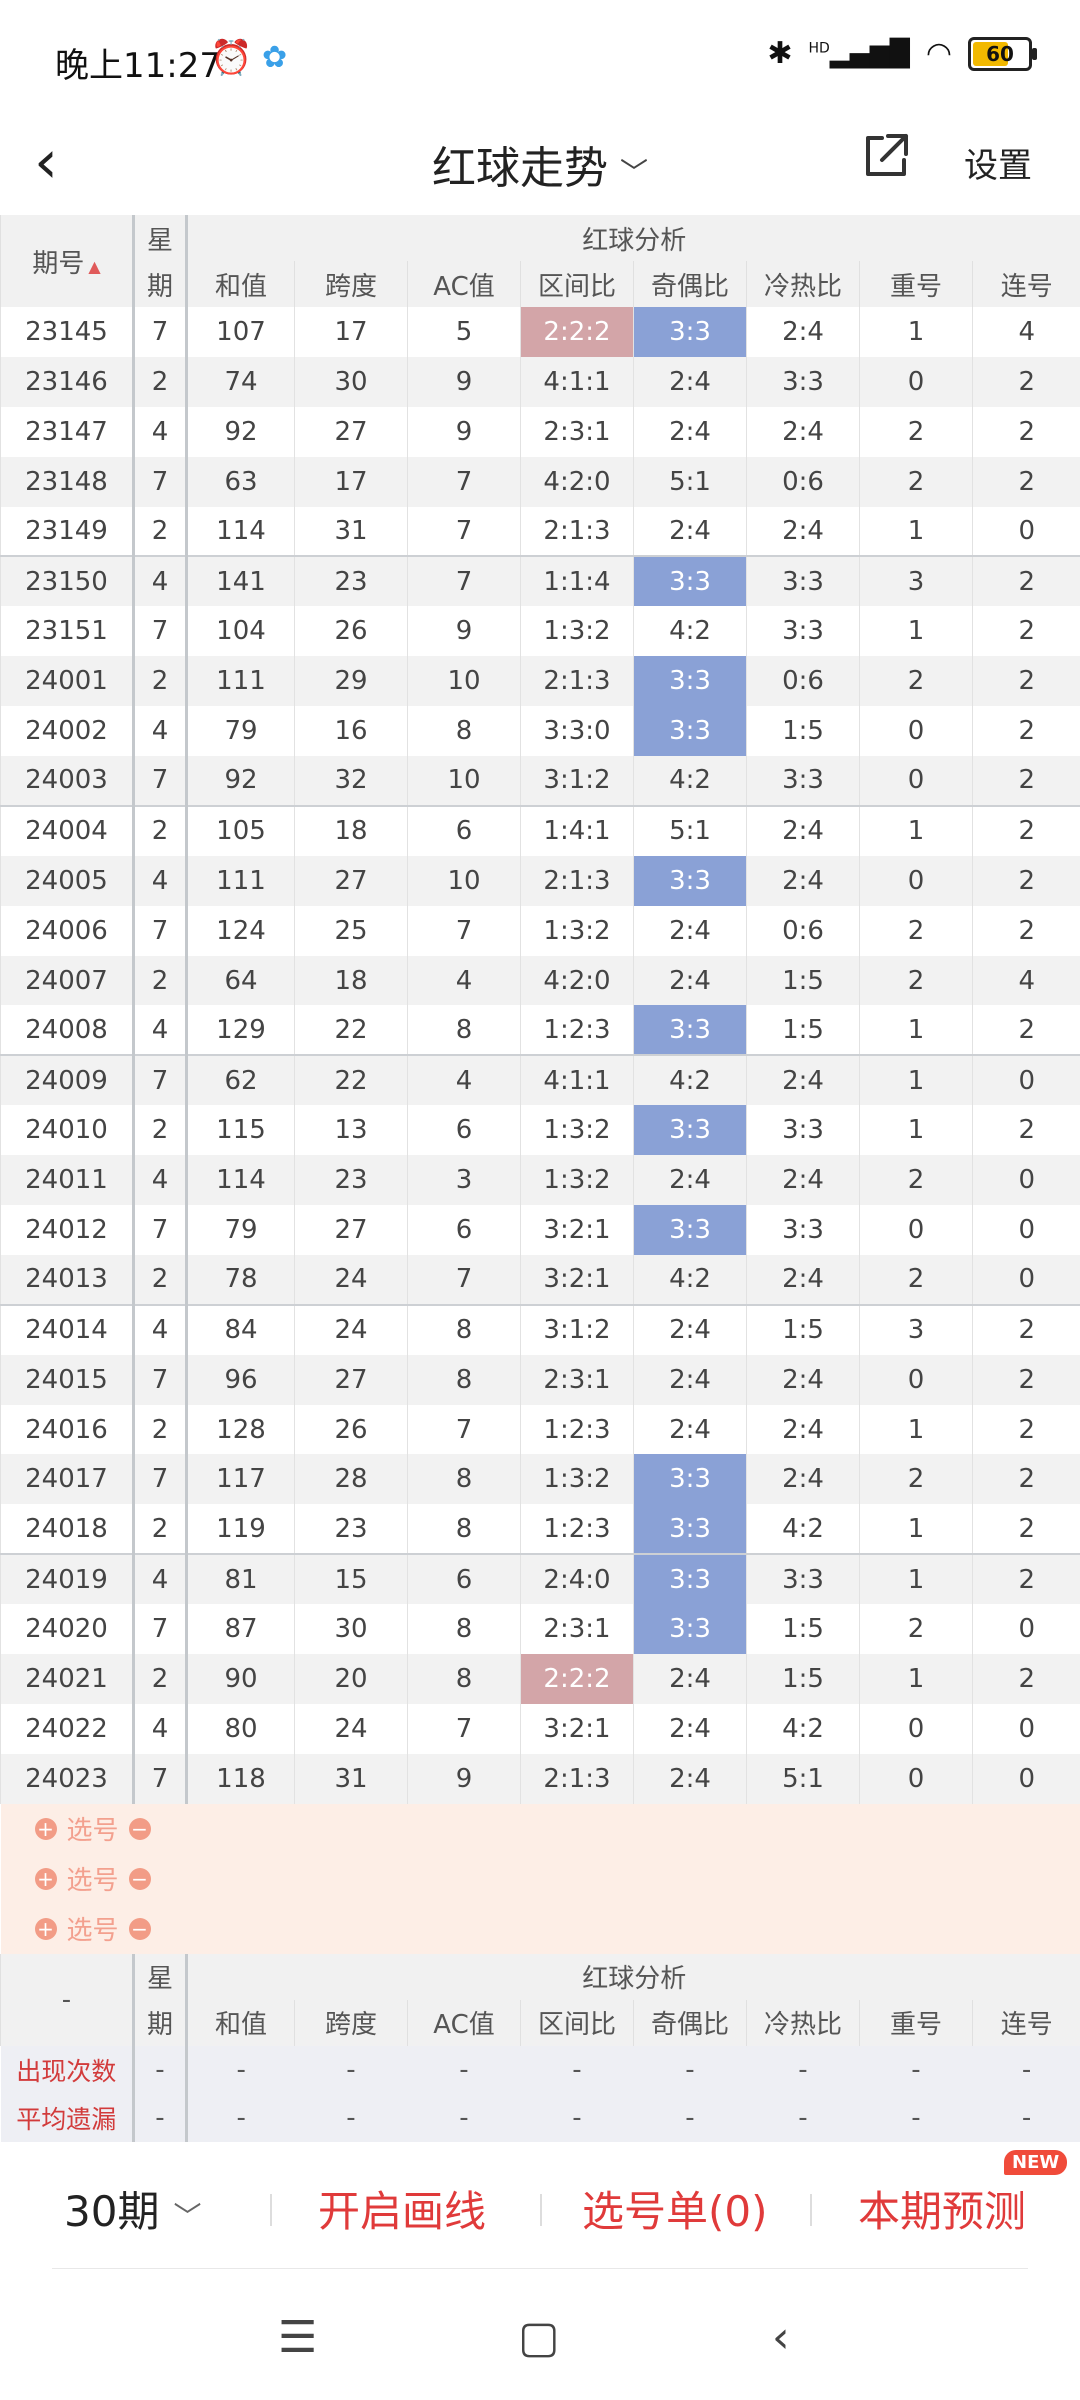 The width and height of the screenshot is (1080, 2400). I want to click on span-cell: 23, so click(351, 581).